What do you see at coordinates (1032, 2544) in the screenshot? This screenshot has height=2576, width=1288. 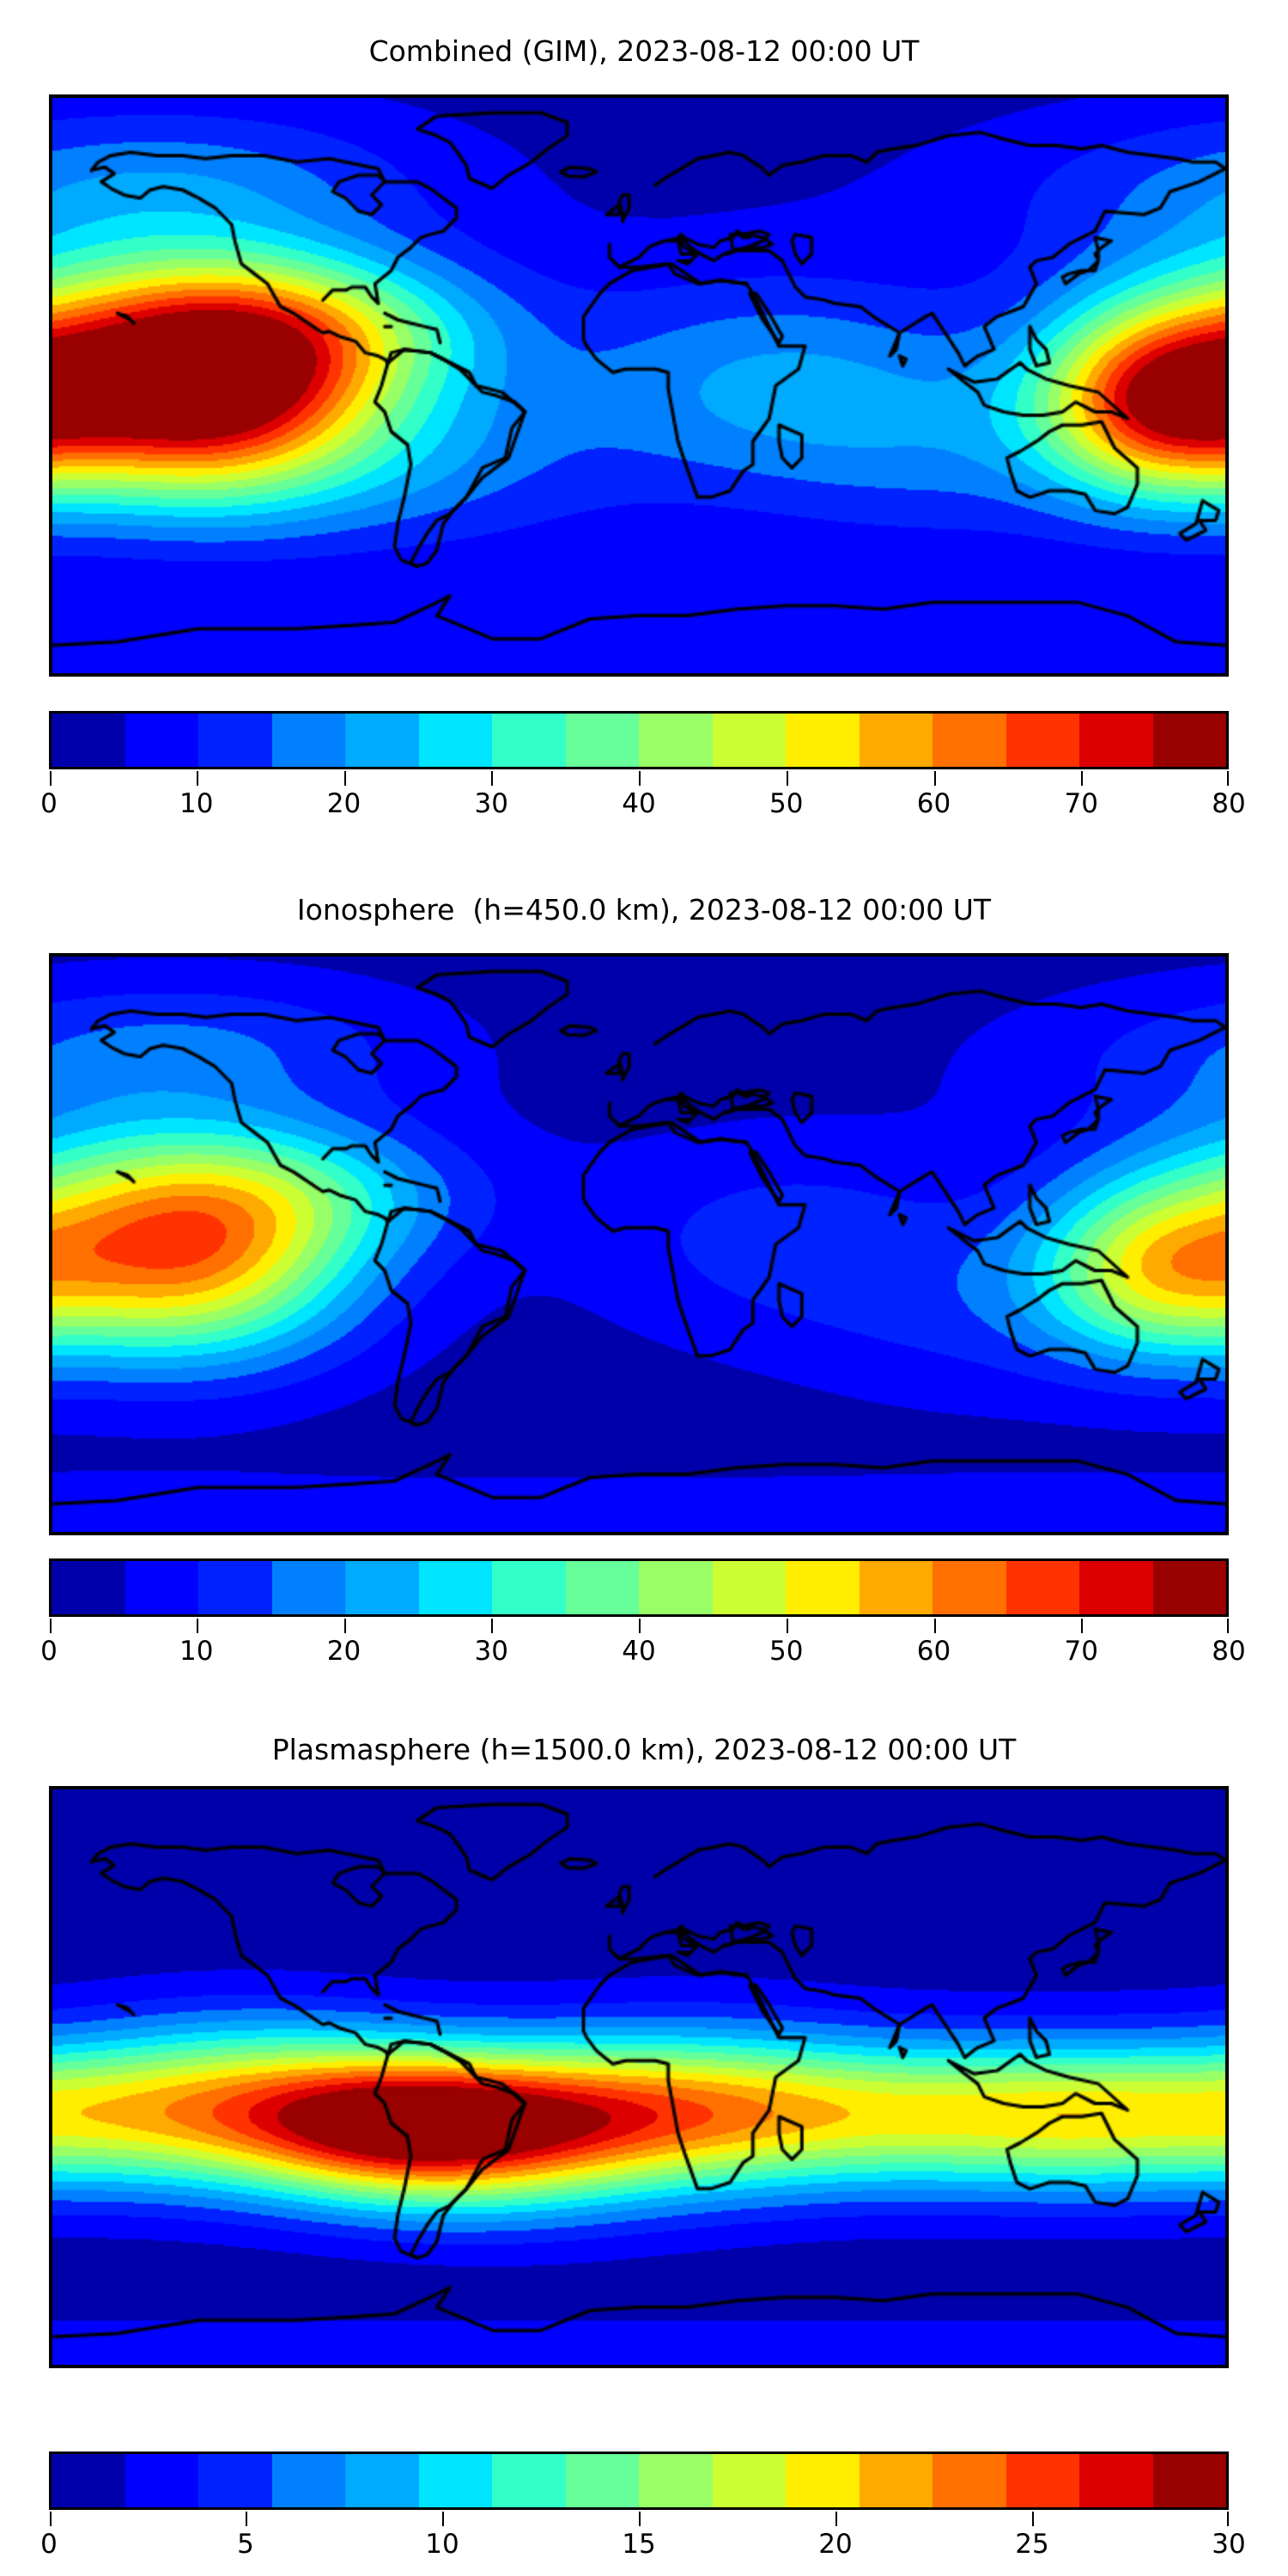 I see `colorbar-tick-label: 25` at bounding box center [1032, 2544].